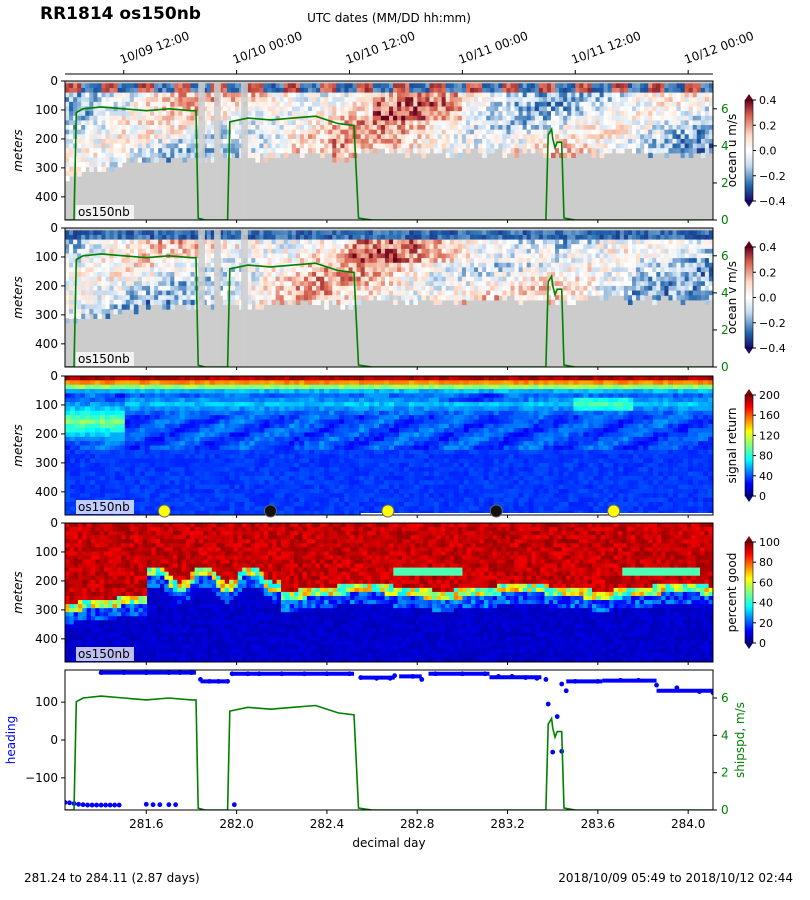 Image resolution: width=810 pixels, height=900 pixels. I want to click on plot-frame, so click(389, 150).